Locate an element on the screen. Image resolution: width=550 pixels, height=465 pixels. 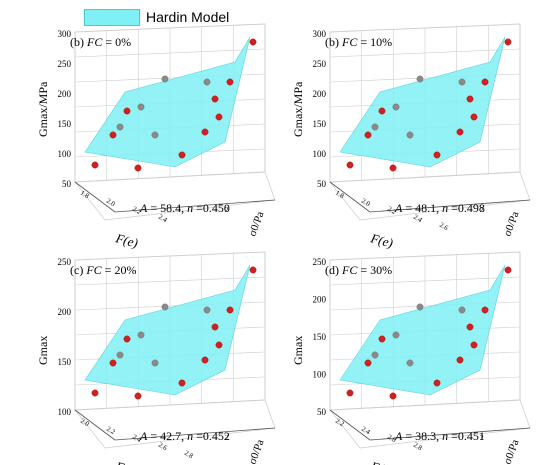
panel-label: (d) FC = 30% is located at coordinates (358, 270).